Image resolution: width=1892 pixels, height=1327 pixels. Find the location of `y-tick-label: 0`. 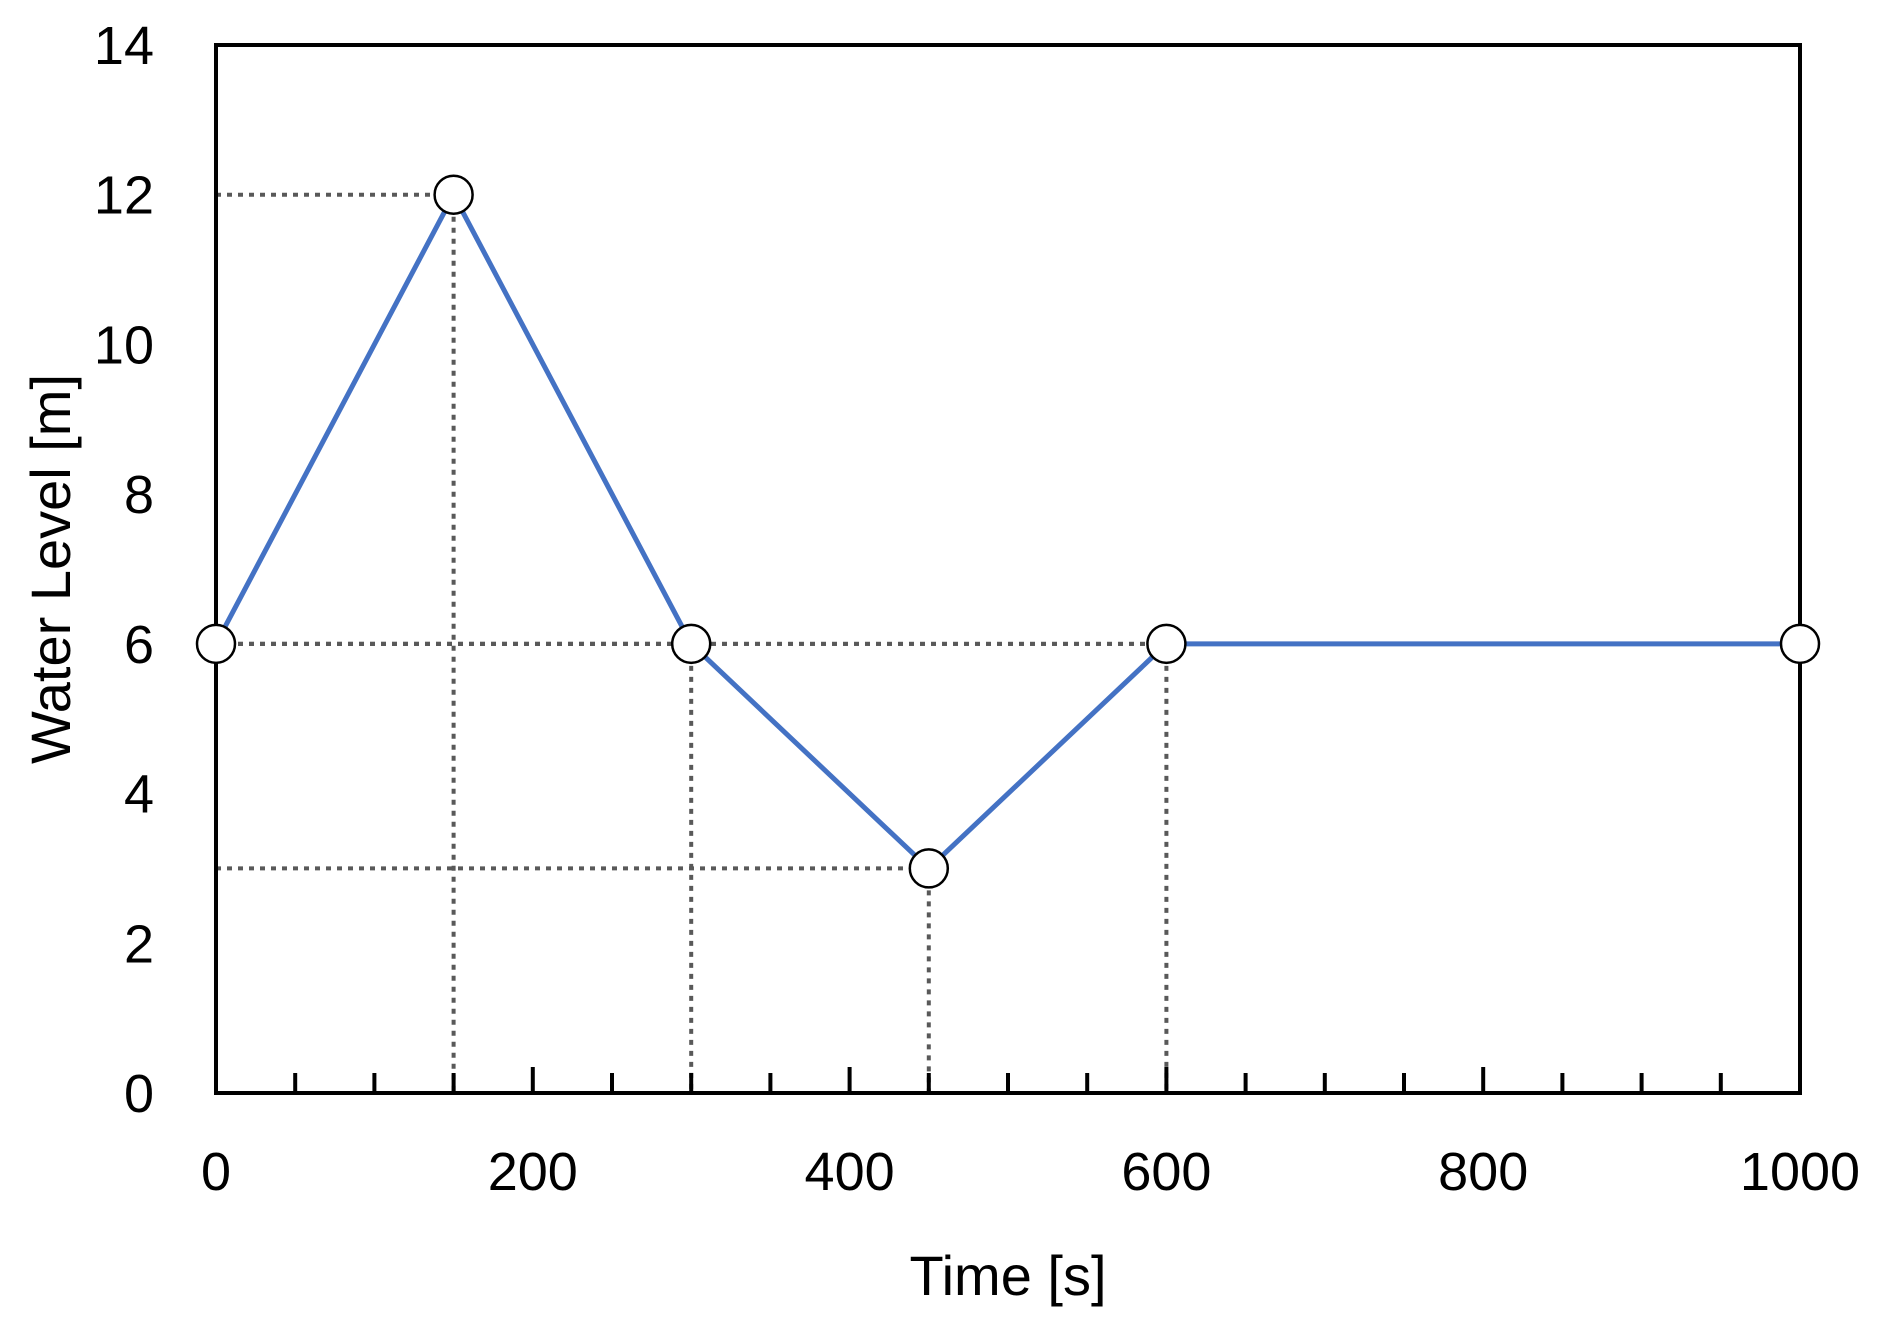

y-tick-label: 0 is located at coordinates (139, 1094).